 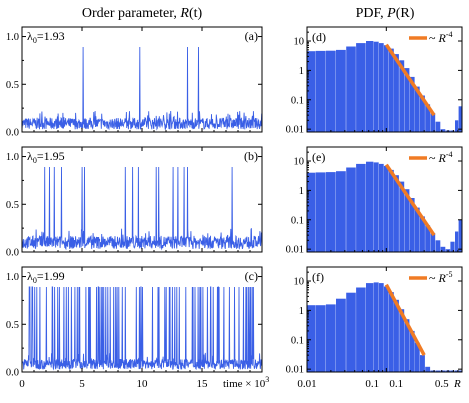 I want to click on lambda-label-b: λ0=1.95, so click(x=46, y=157).